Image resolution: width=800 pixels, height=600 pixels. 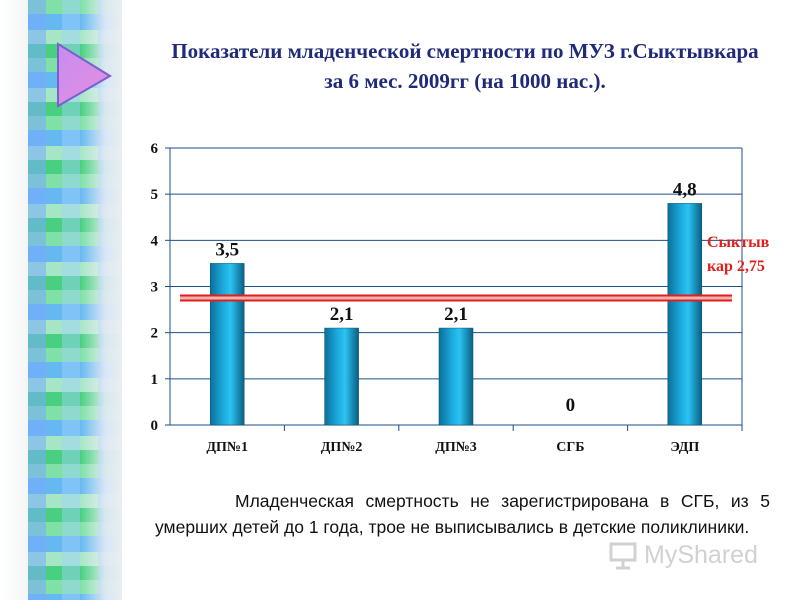 What do you see at coordinates (155, 380) in the screenshot?
I see `y-tick-label: 1` at bounding box center [155, 380].